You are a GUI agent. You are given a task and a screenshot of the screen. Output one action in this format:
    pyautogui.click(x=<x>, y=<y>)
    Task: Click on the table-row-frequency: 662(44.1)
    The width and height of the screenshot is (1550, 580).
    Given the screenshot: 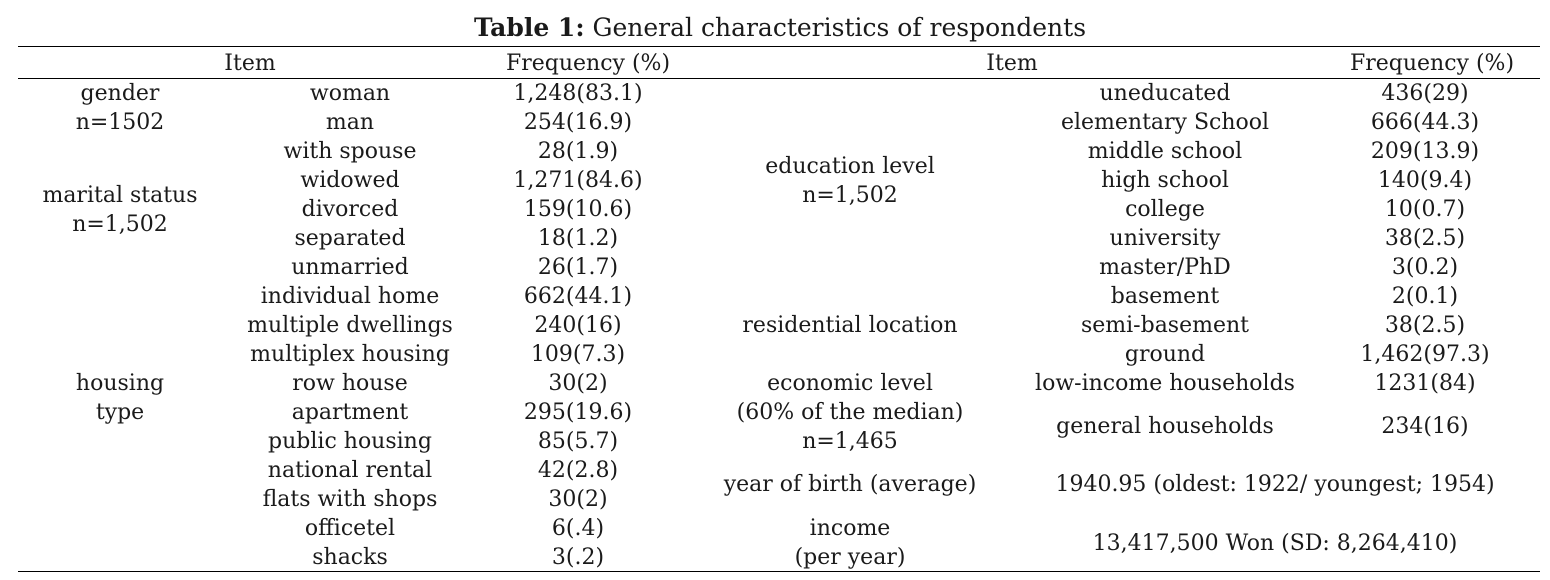 What is the action you would take?
    pyautogui.click(x=578, y=296)
    